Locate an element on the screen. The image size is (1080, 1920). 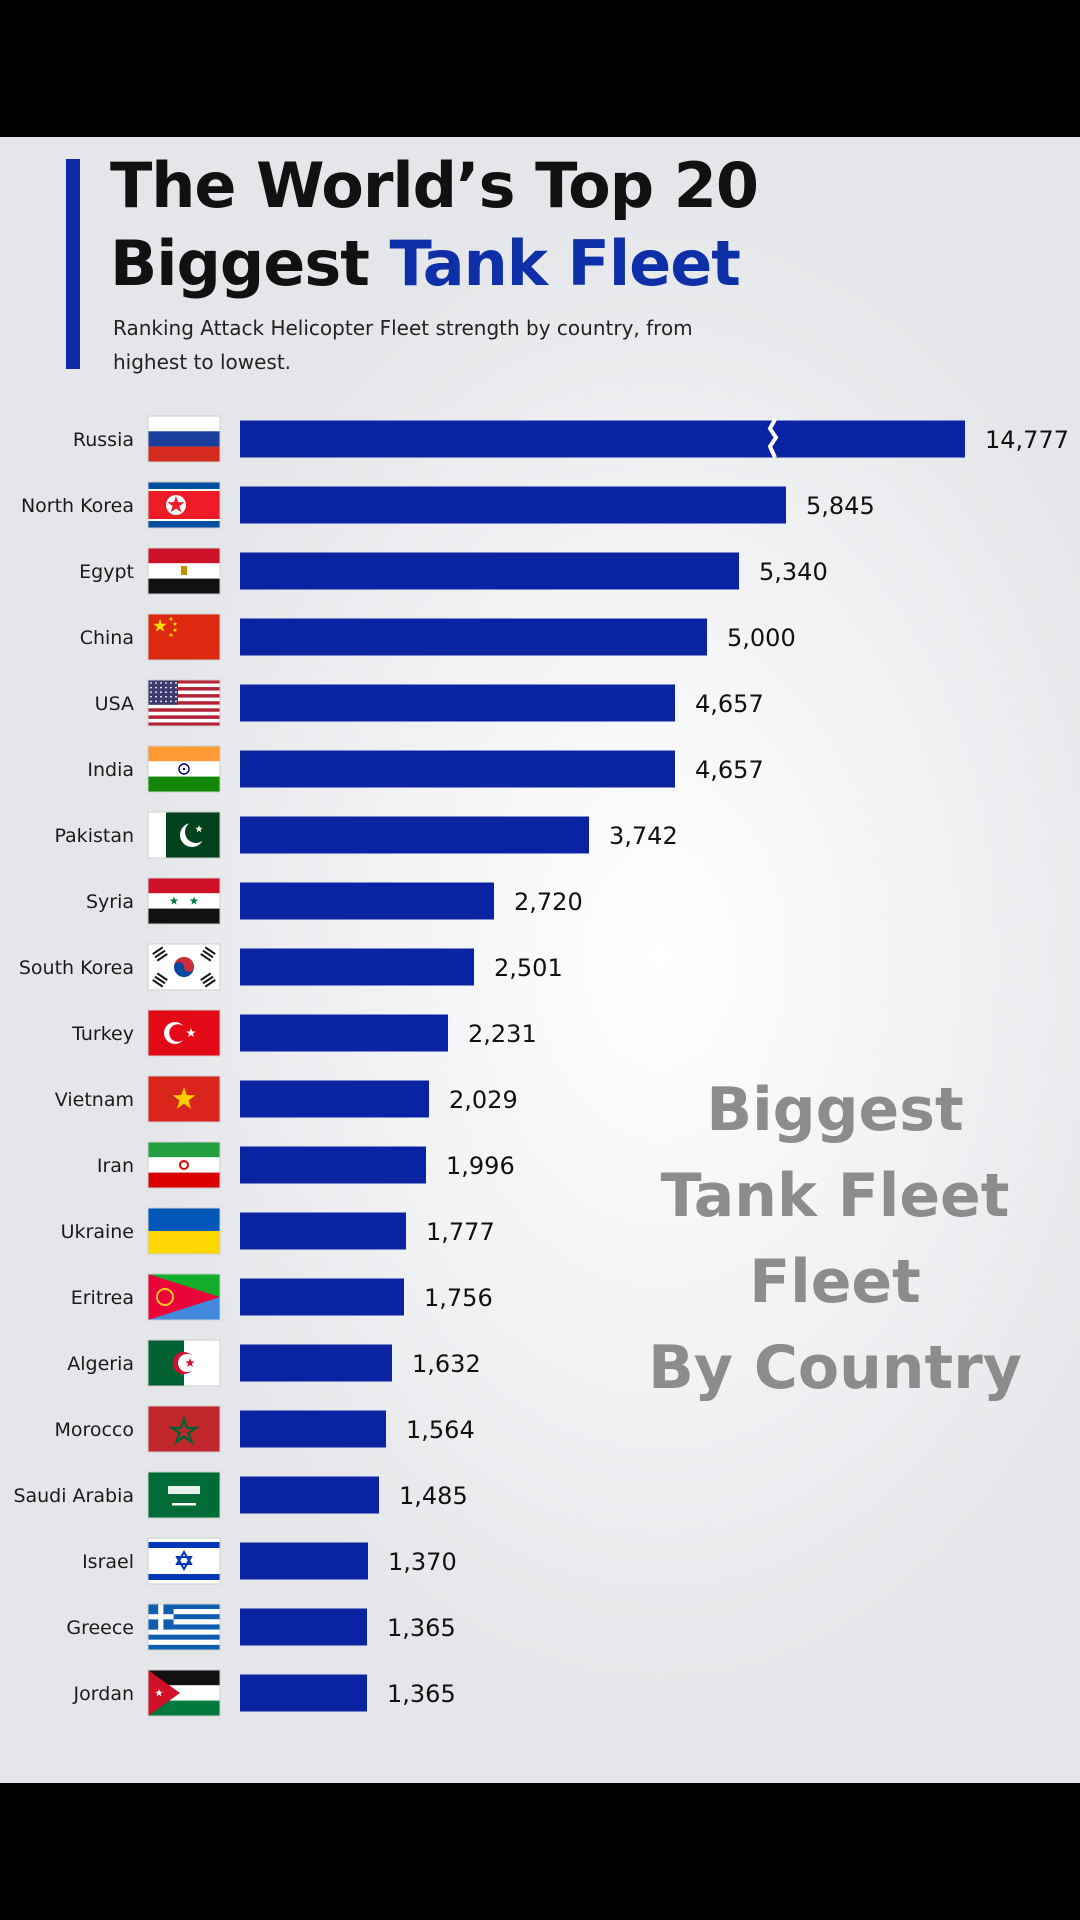
country-label: China is located at coordinates (107, 638).